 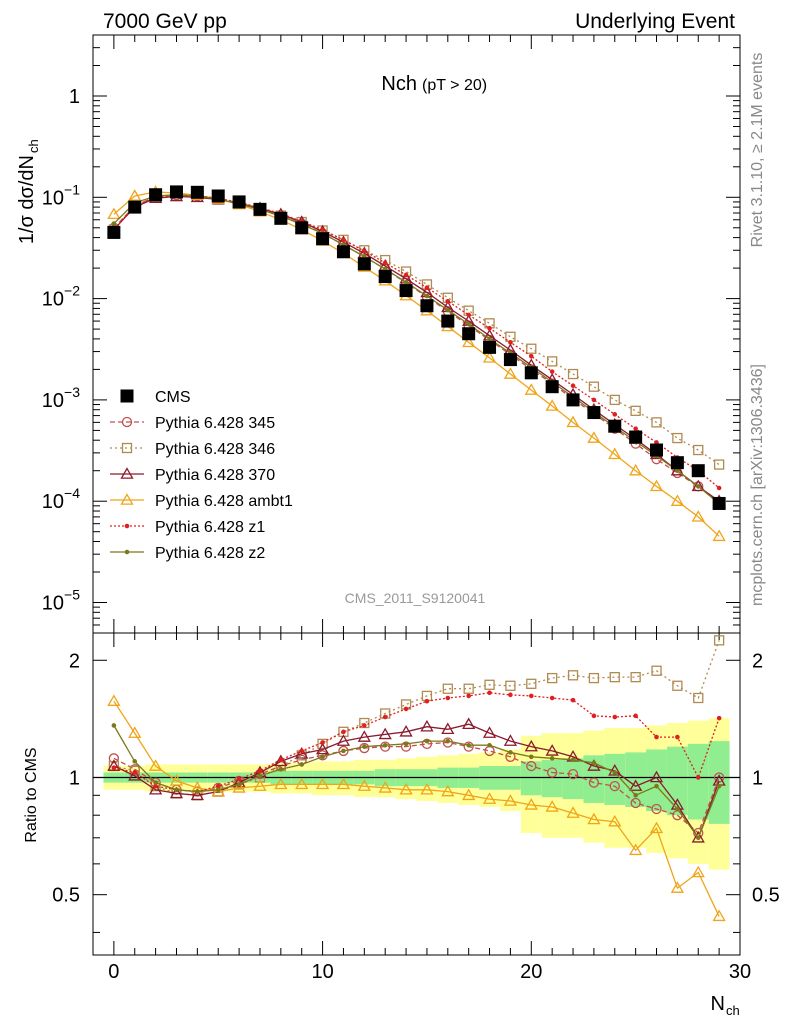 I want to click on rivet-label: Rivet 3.1.10, ≥ 2.1M events, so click(x=757, y=150).